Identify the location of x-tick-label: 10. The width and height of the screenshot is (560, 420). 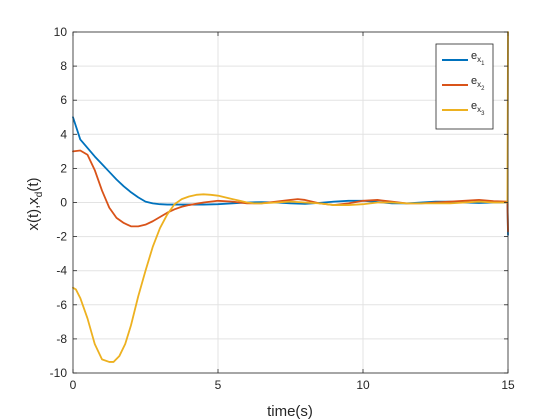
(363, 385).